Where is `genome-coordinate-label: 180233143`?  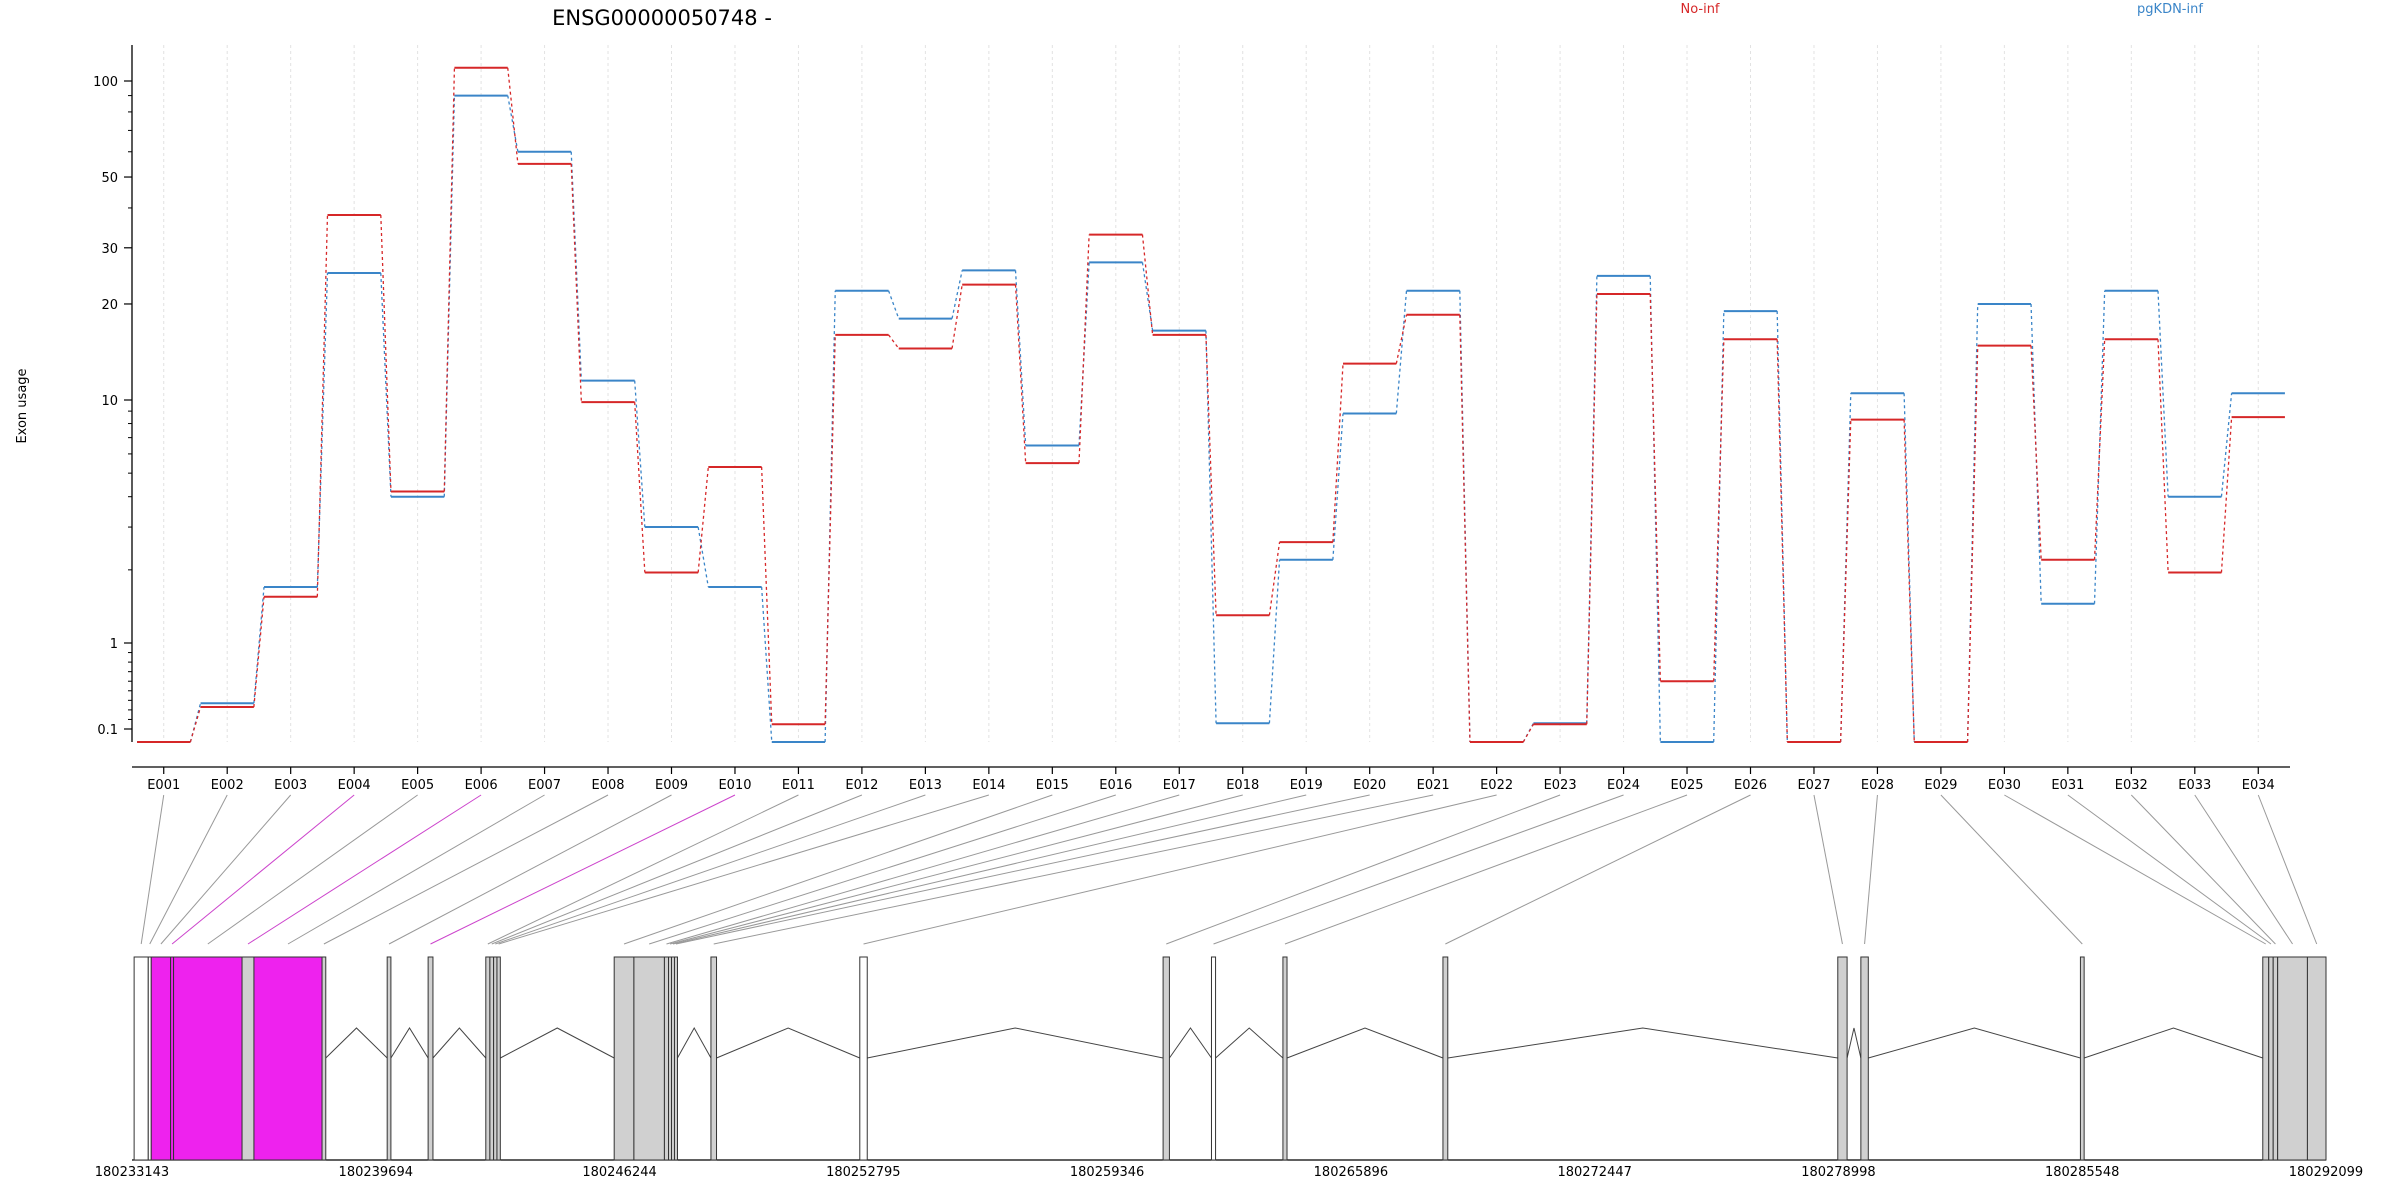
genome-coordinate-label: 180233143 is located at coordinates (132, 1172).